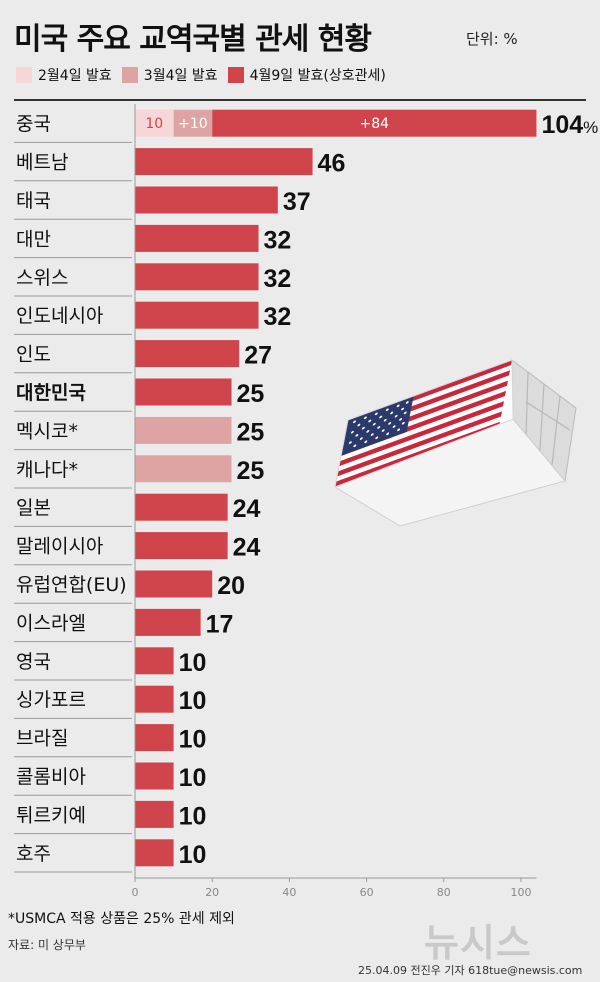 The image size is (600, 982). Describe the element at coordinates (51, 700) in the screenshot. I see `category-label: 싱가포르` at that location.